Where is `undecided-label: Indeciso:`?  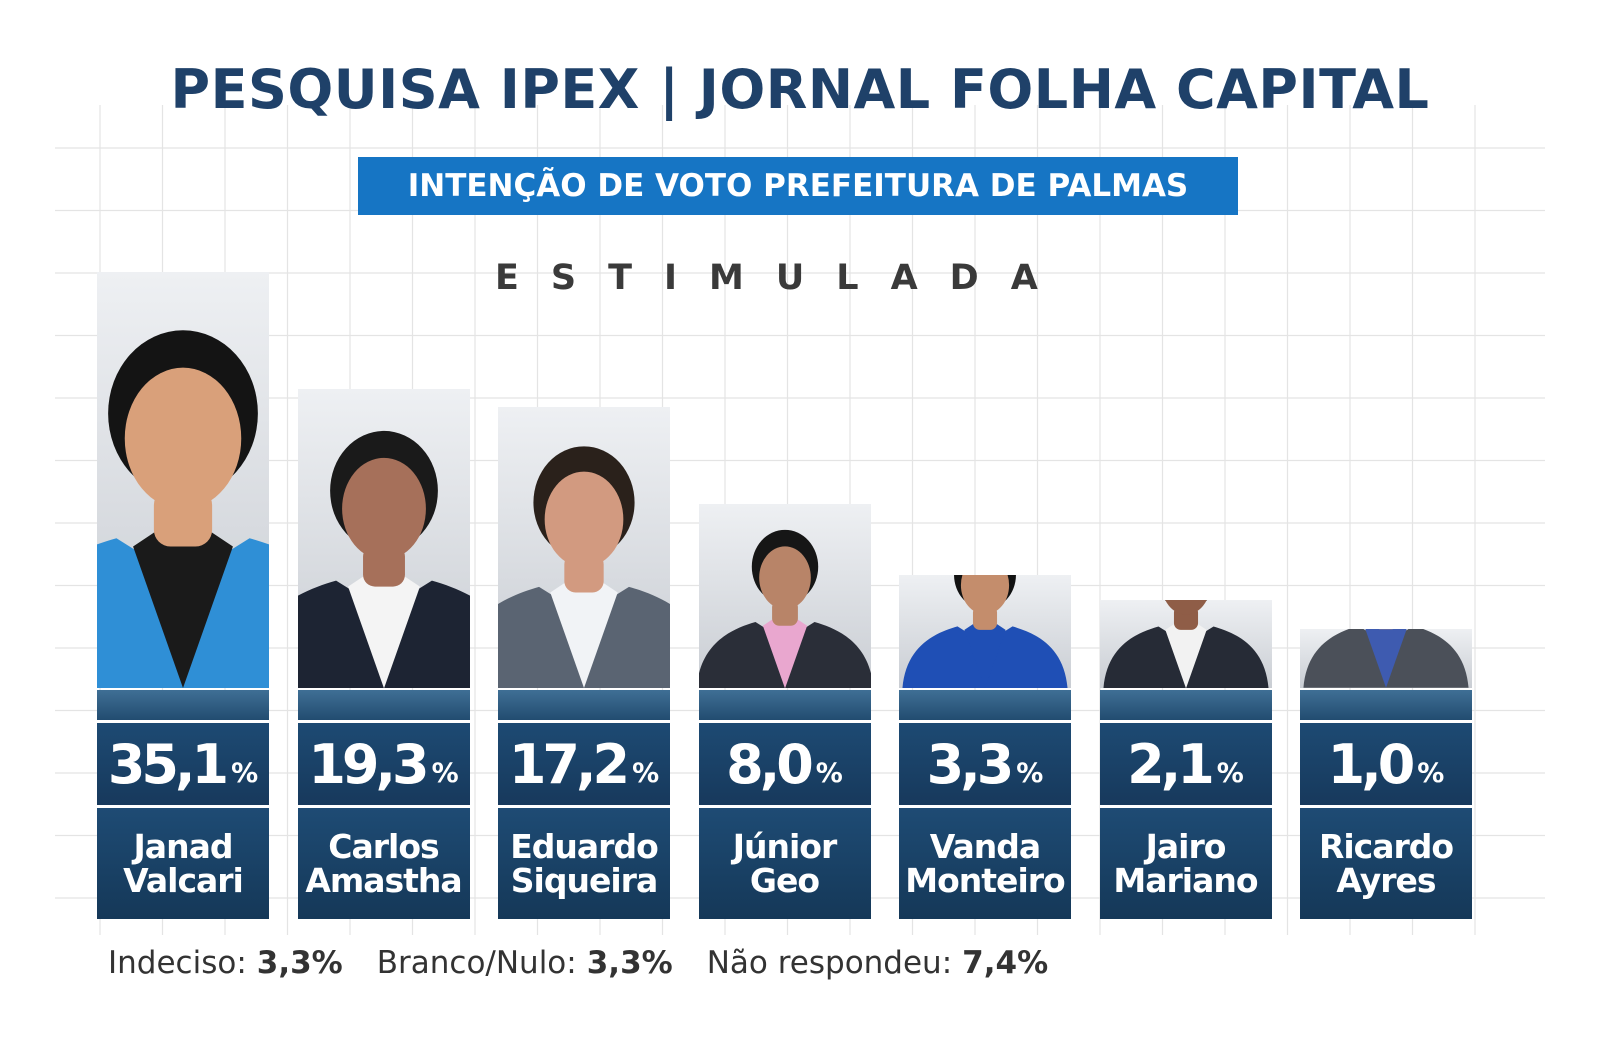 undecided-label: Indeciso: is located at coordinates (177, 963).